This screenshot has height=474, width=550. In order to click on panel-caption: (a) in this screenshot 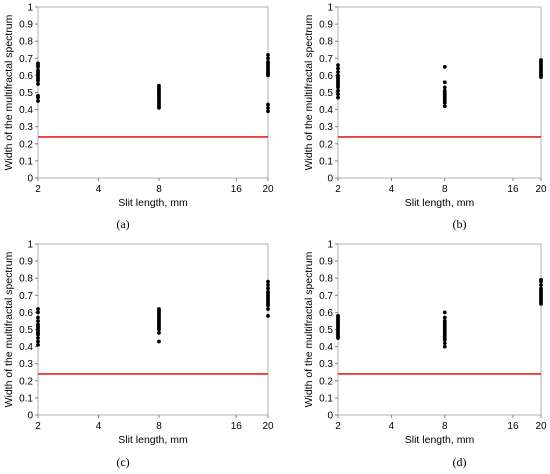, I will do `click(122, 224)`.